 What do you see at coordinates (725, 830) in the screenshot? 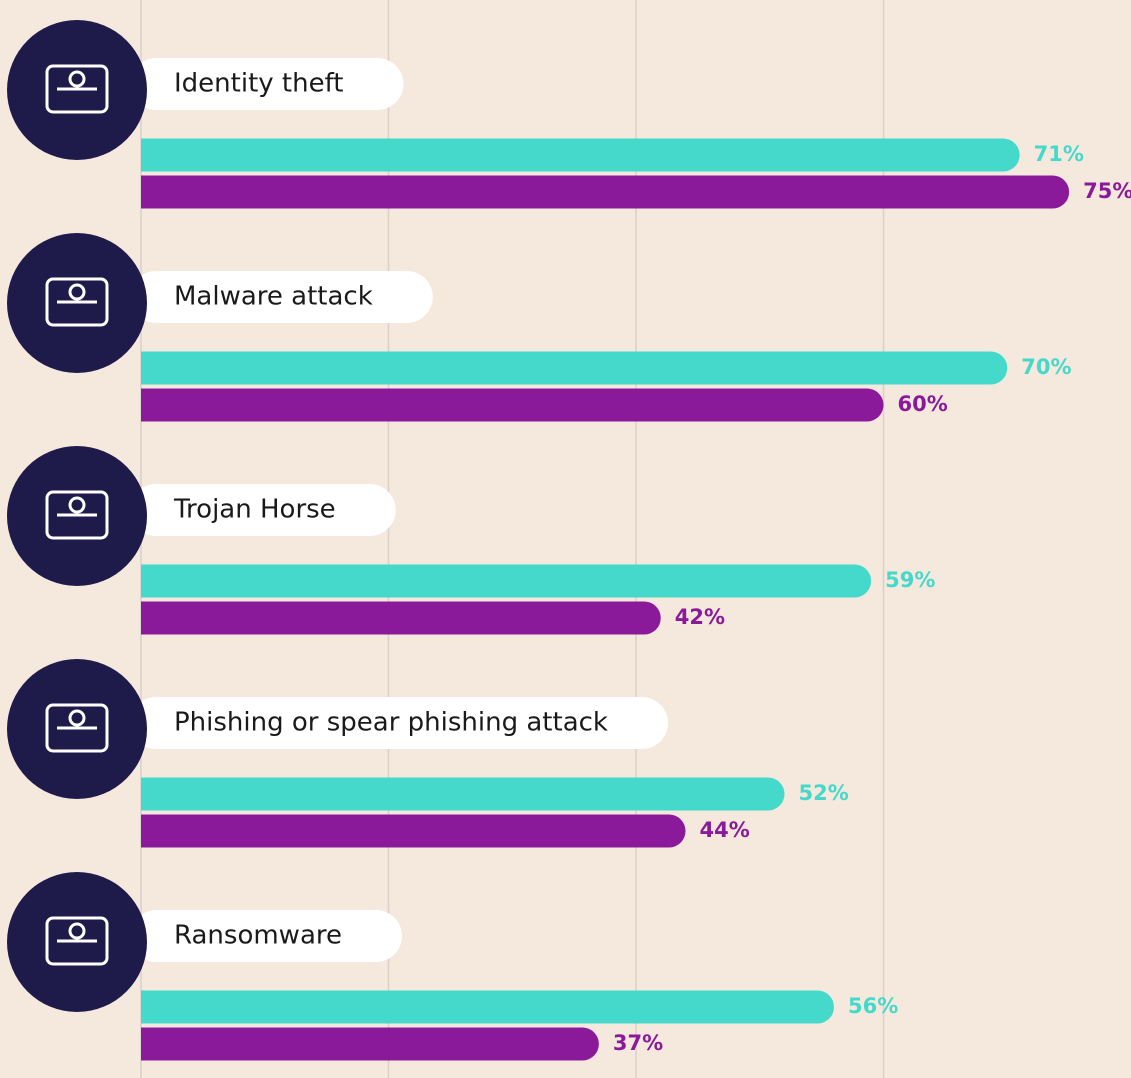
I see `value-label: 44%` at bounding box center [725, 830].